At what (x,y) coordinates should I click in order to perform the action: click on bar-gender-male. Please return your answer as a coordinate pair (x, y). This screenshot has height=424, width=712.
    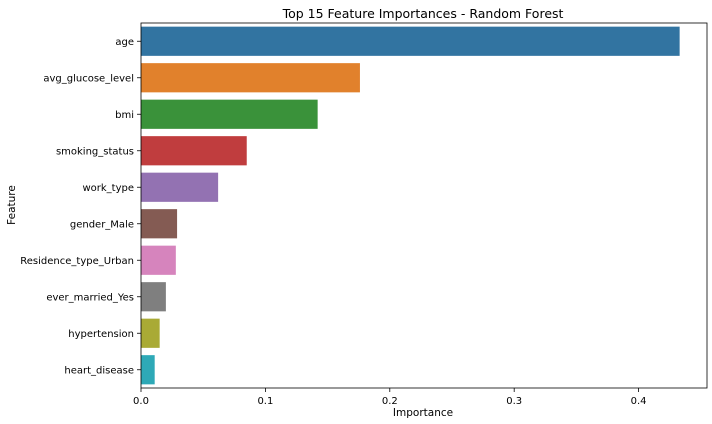
    Looking at the image, I should click on (159, 224).